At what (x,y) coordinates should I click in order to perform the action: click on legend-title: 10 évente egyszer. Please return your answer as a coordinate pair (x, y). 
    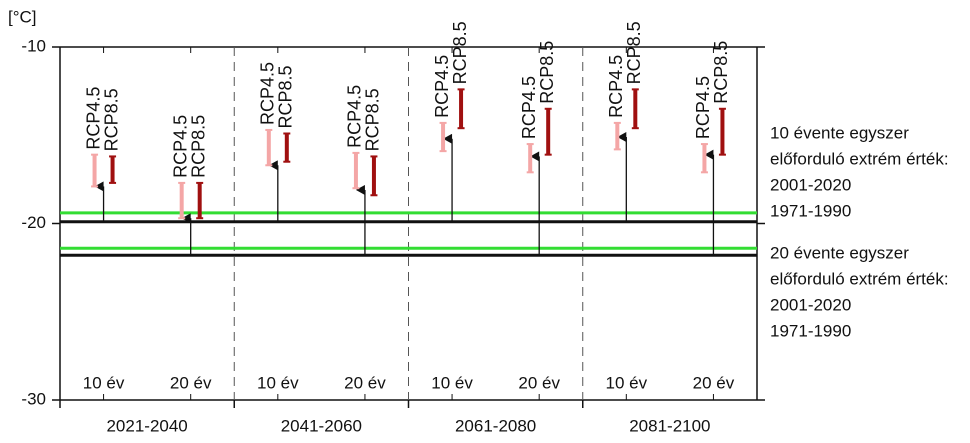
    Looking at the image, I should click on (839, 132).